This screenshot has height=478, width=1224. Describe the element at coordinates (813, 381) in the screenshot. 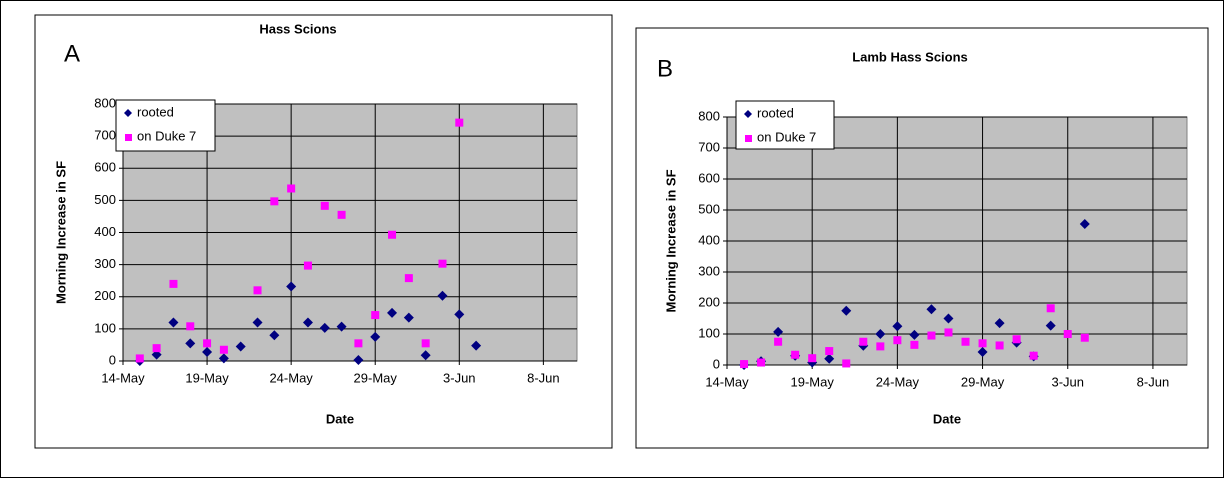

I see `x-tick-label: 19-May` at that location.